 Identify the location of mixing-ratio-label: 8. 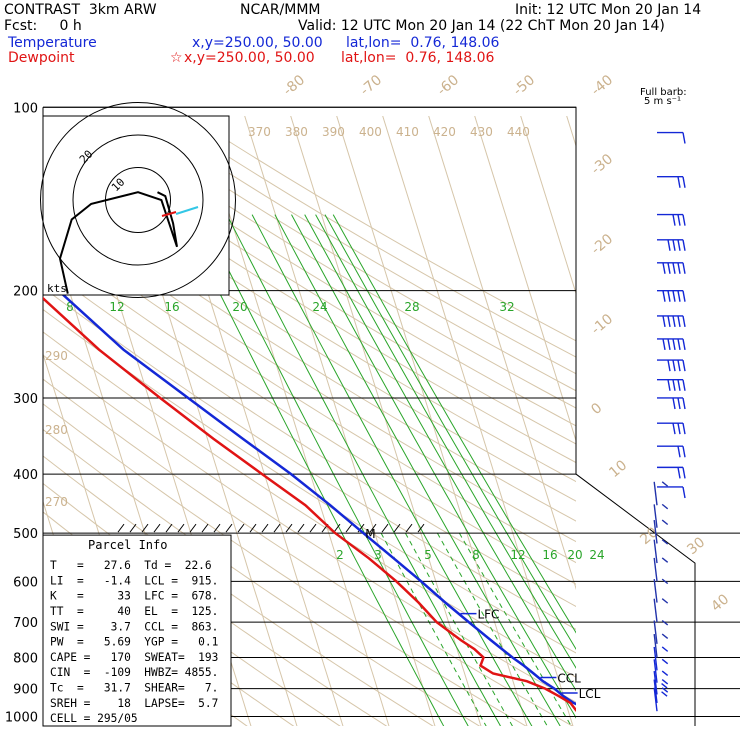
(70, 307).